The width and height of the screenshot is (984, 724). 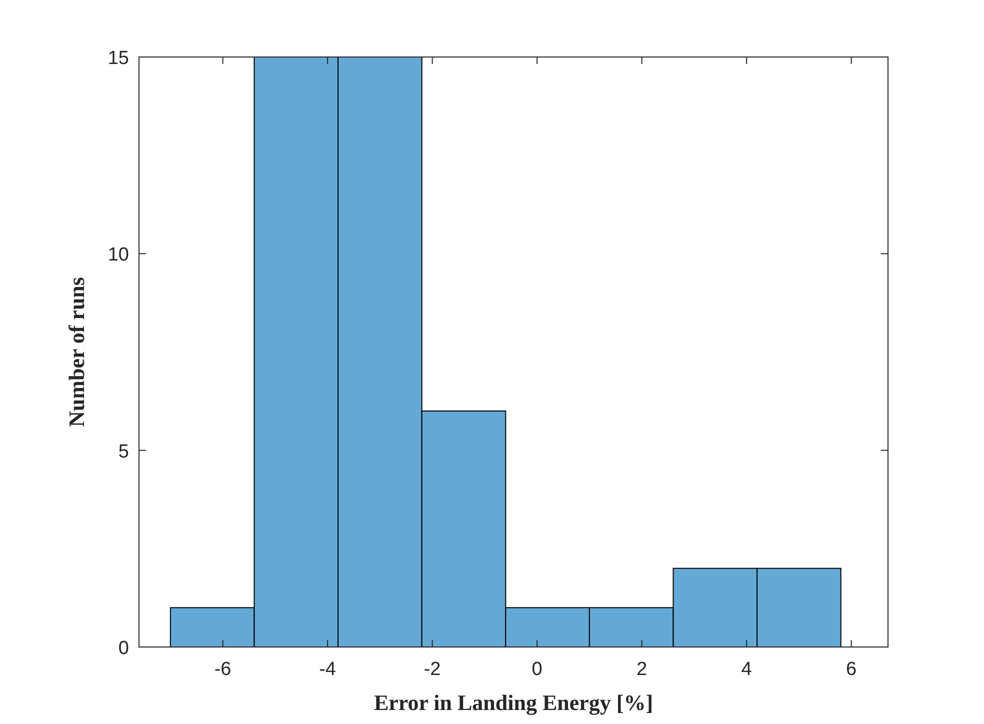 What do you see at coordinates (118, 58) in the screenshot?
I see `y-tick-label: 15` at bounding box center [118, 58].